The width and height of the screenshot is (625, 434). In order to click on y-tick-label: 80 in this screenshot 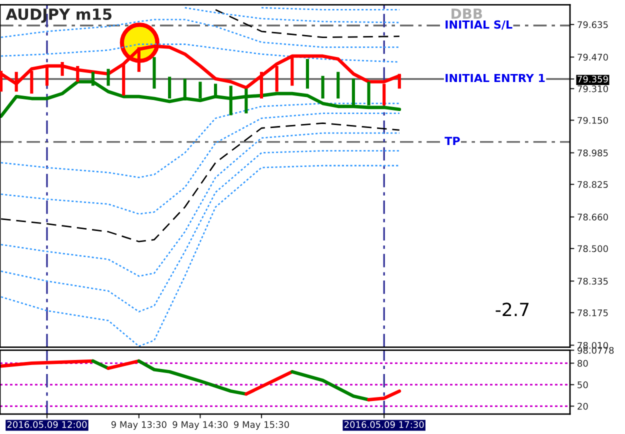, I will do `click(583, 363)`.